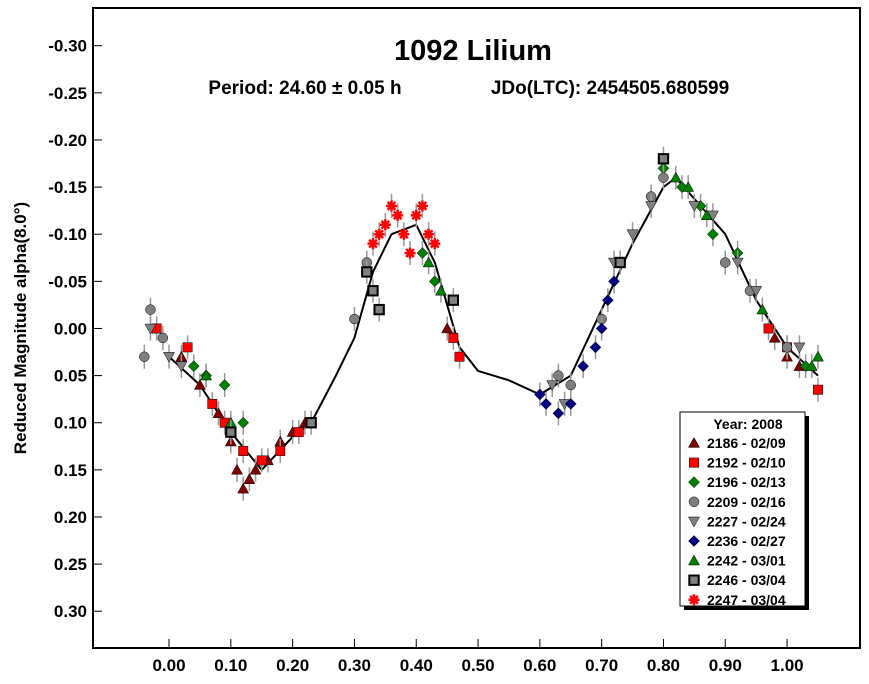 The width and height of the screenshot is (869, 684). I want to click on epoch-label: JDo(LTC): 2454505.680599, so click(610, 88).